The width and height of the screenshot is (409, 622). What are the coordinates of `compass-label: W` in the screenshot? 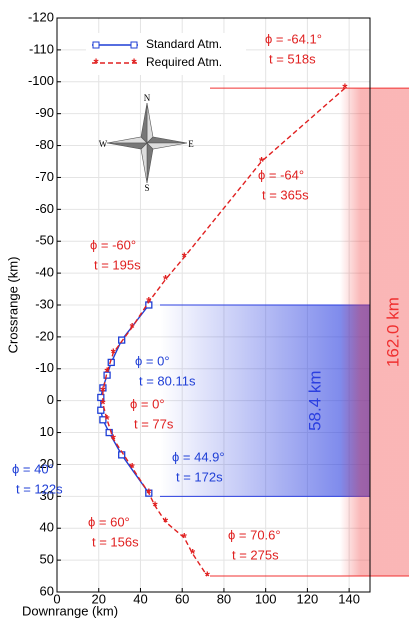 It's located at (103, 144).